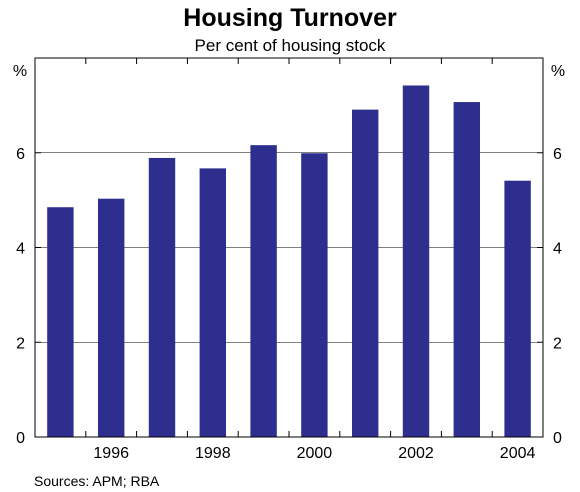 The image size is (580, 492). Describe the element at coordinates (20, 249) in the screenshot. I see `y-tick-label-left: 4` at that location.